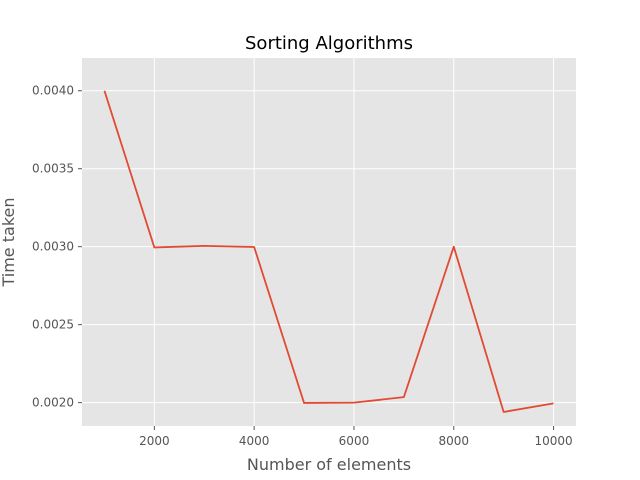 This screenshot has height=480, width=640. What do you see at coordinates (53, 169) in the screenshot?
I see `y-tick-label: 0.0035` at bounding box center [53, 169].